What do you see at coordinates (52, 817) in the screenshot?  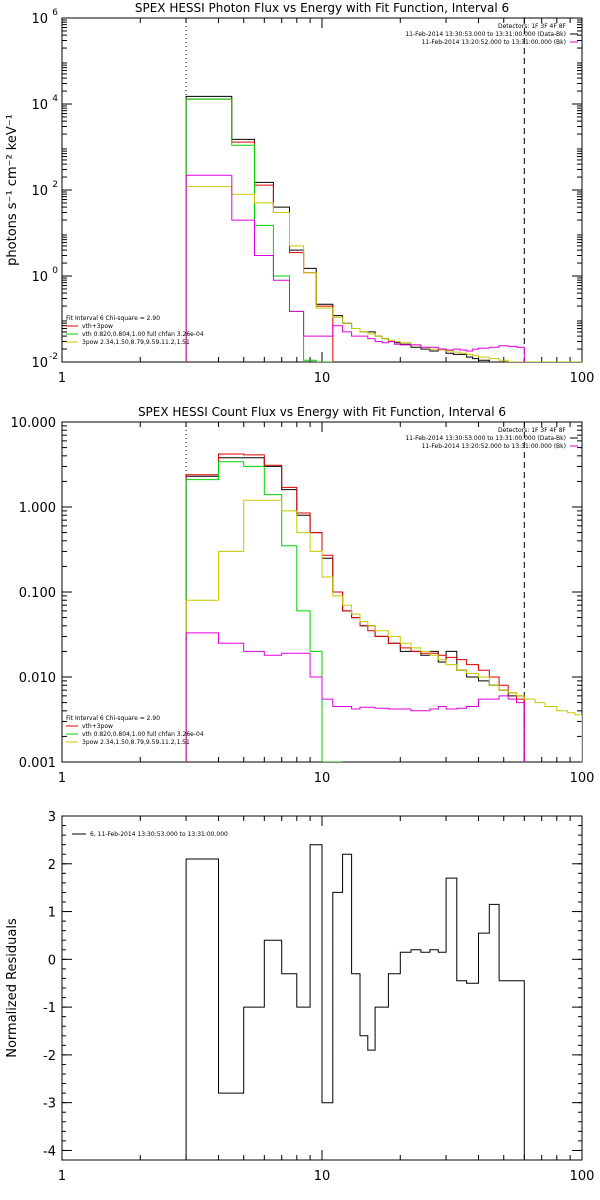 I see `y-tick-label: 3` at bounding box center [52, 817].